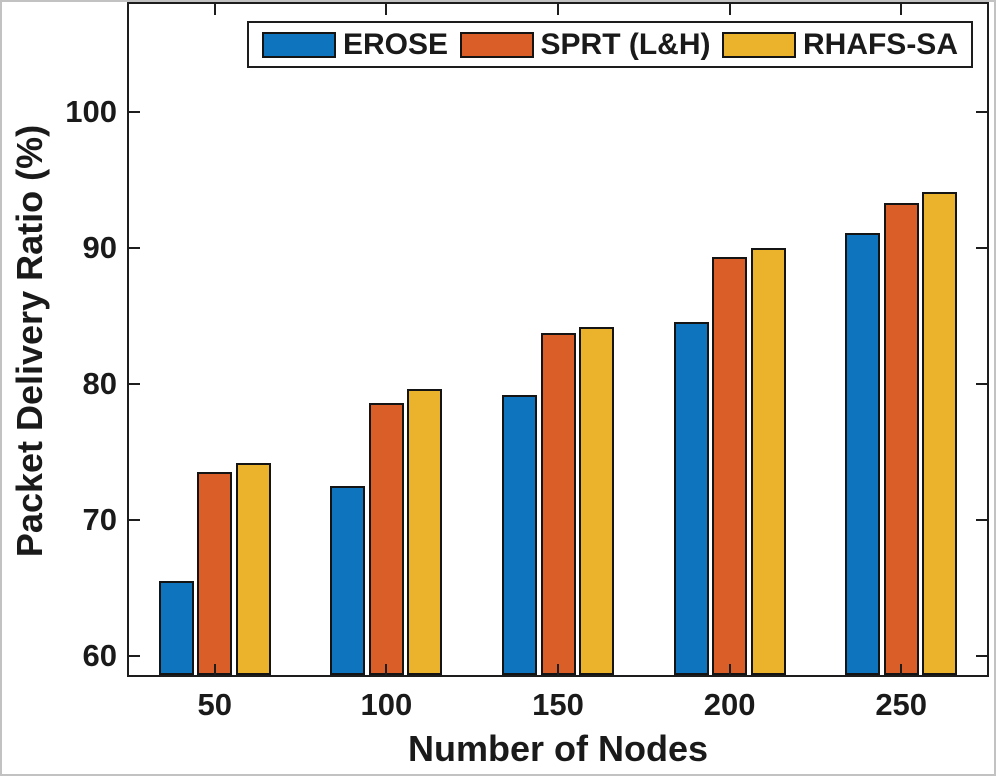 The width and height of the screenshot is (996, 776). I want to click on x-tick-label-200: 200, so click(729, 704).